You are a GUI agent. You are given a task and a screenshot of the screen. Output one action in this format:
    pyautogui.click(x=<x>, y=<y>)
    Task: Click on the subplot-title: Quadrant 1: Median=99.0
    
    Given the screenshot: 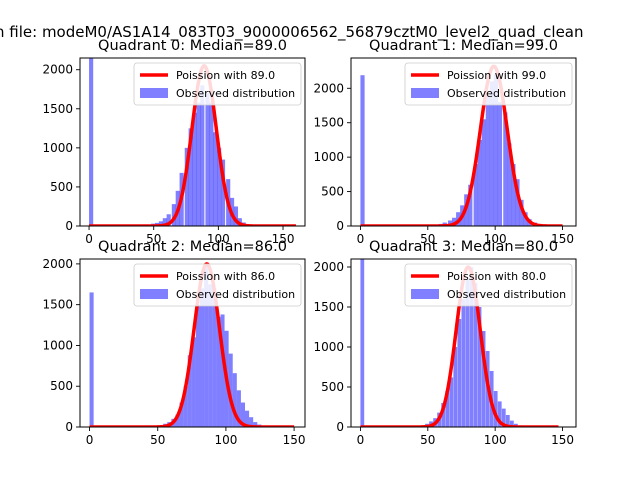 What is the action you would take?
    pyautogui.click(x=463, y=46)
    